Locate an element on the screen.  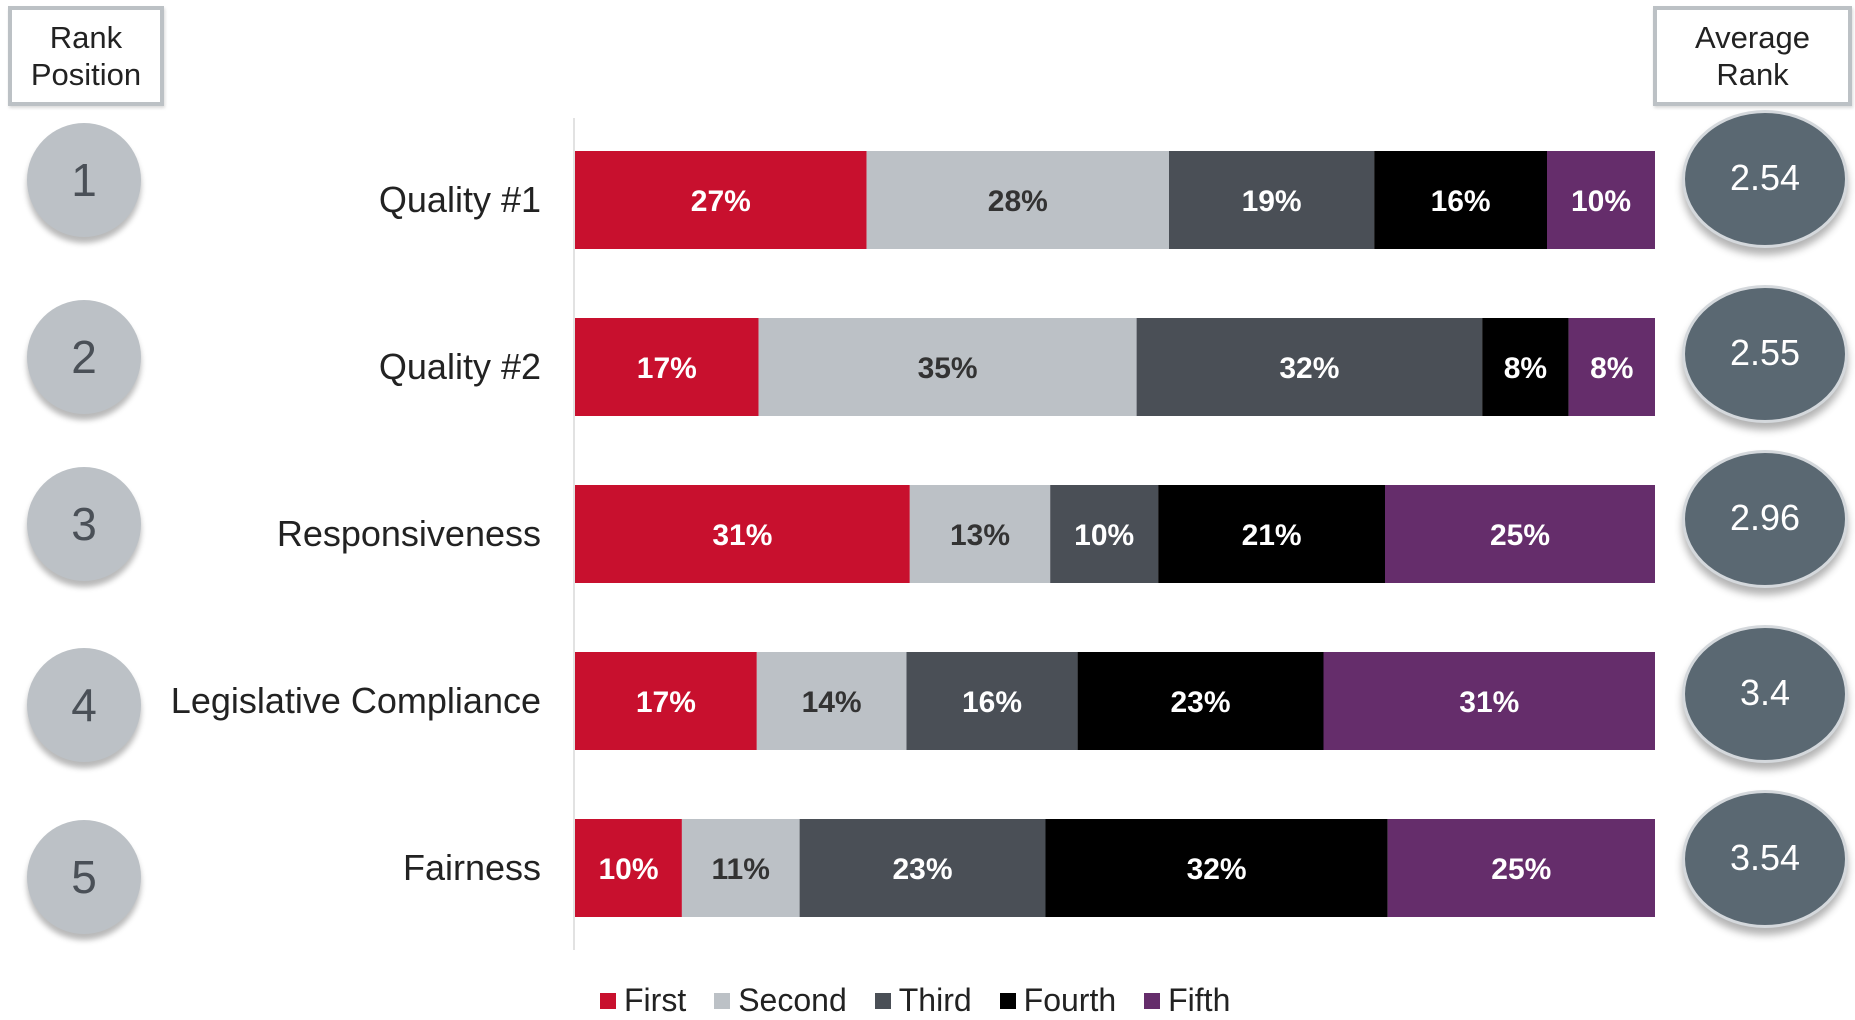
legend-item: Third is located at coordinates (923, 1000).